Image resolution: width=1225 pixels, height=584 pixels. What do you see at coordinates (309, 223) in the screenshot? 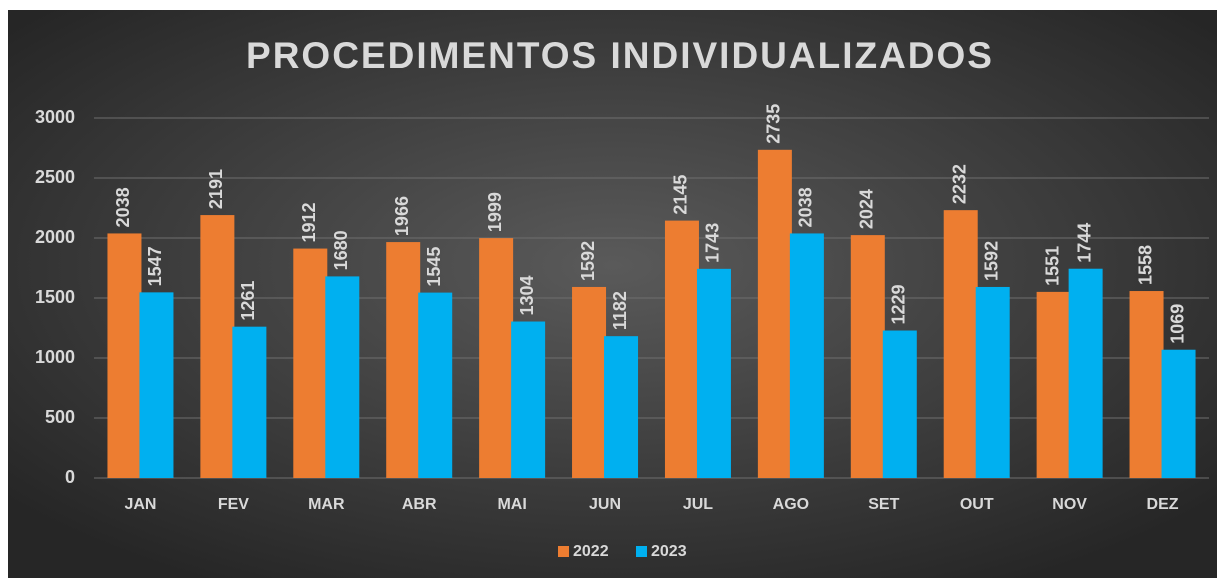
I see `data-label: 1912` at bounding box center [309, 223].